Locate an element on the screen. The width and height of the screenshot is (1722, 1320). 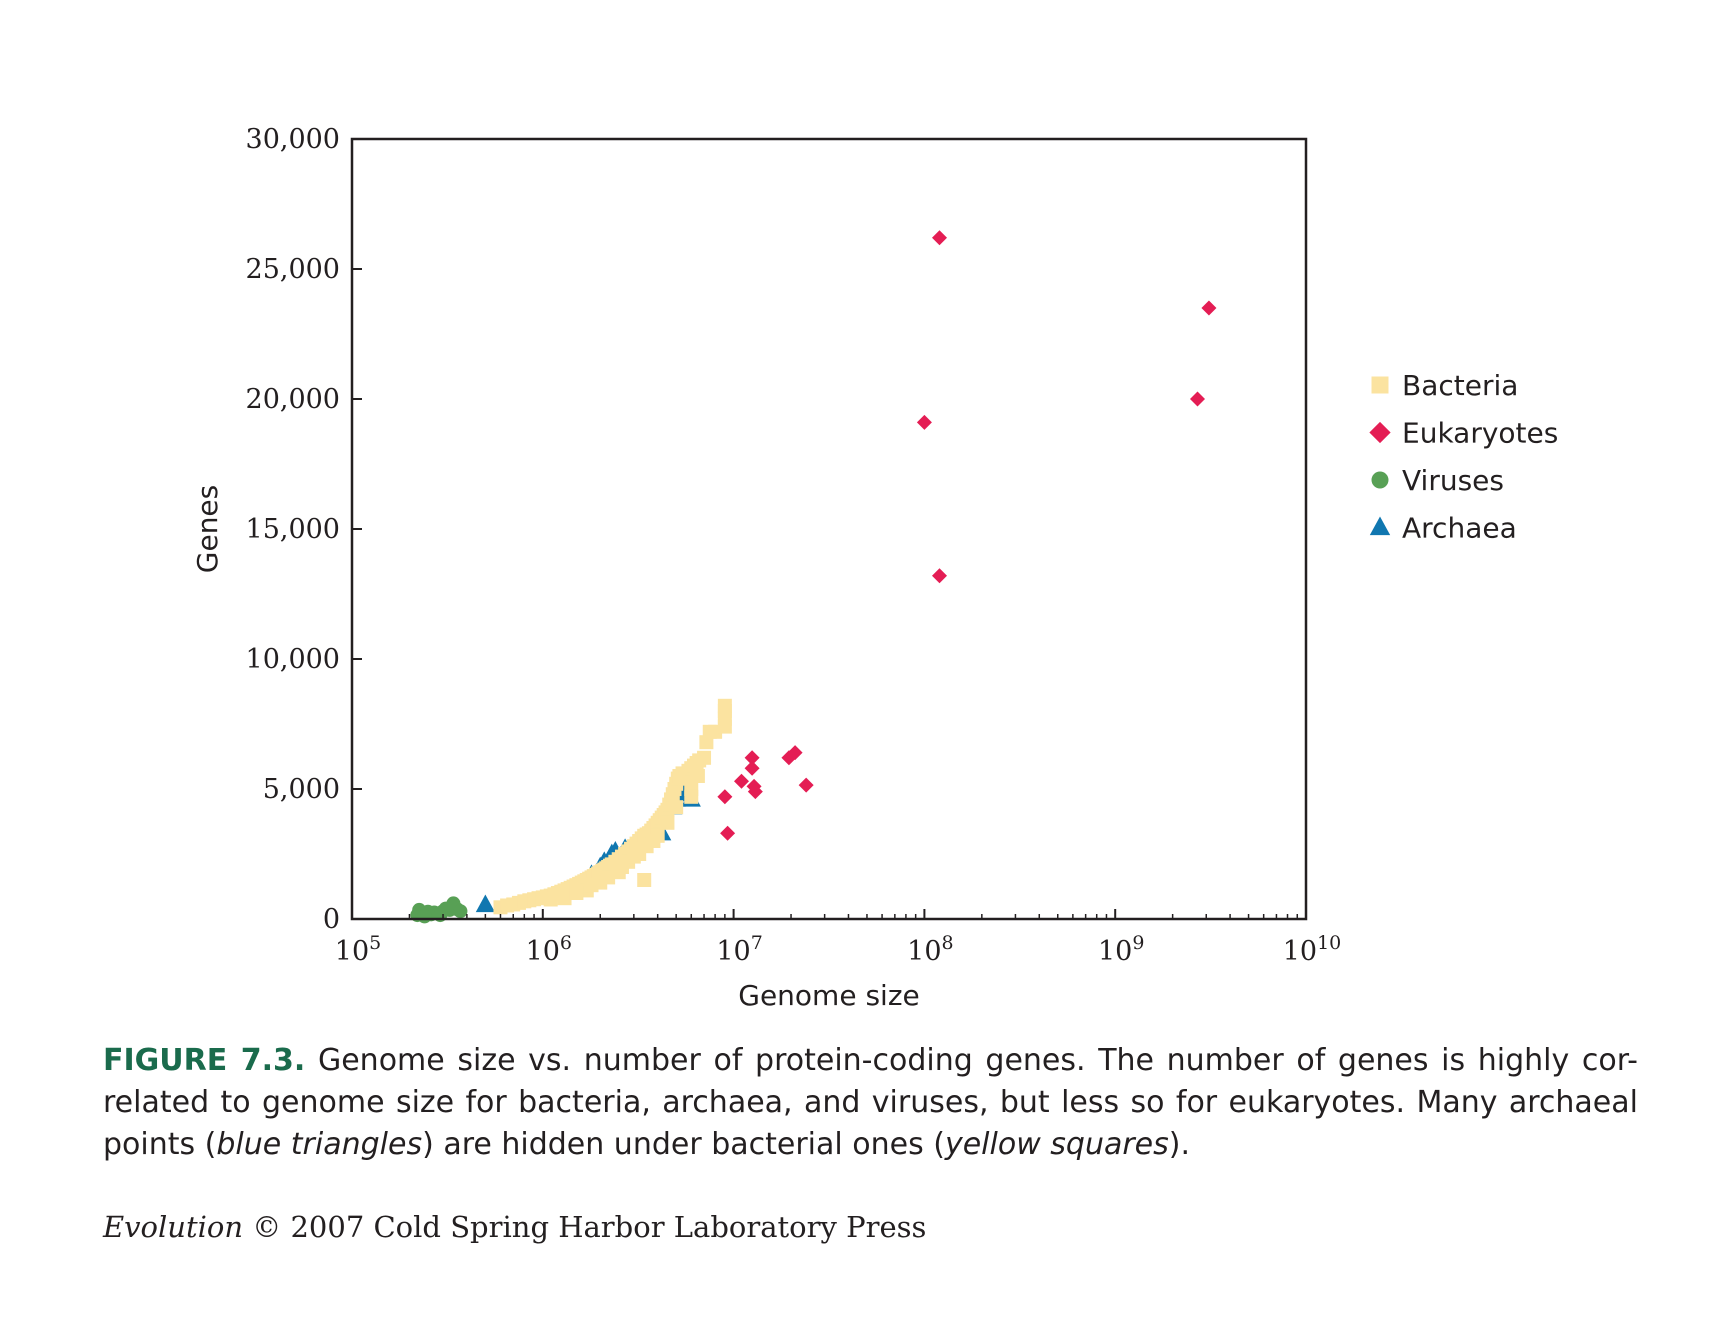
legend-label: Eukaryotes is located at coordinates (1480, 433).